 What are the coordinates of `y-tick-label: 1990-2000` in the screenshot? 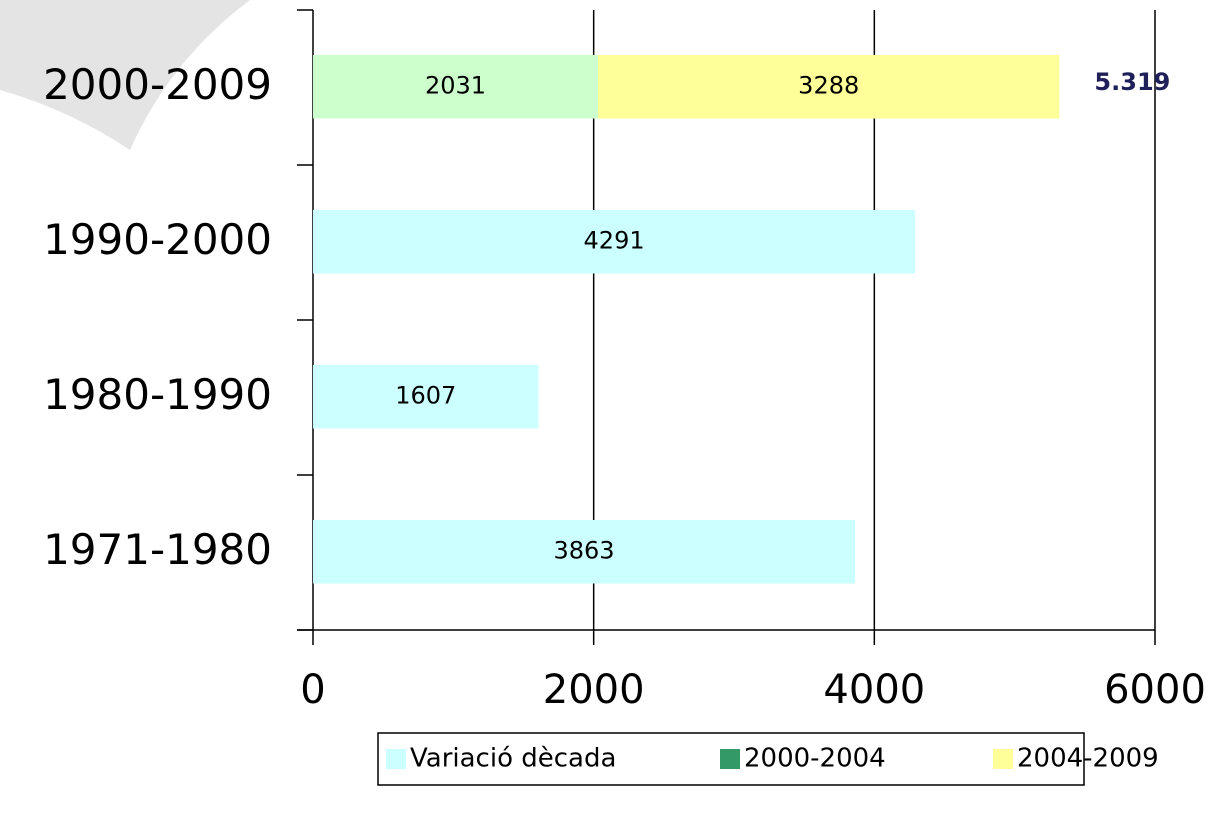 It's located at (157, 239).